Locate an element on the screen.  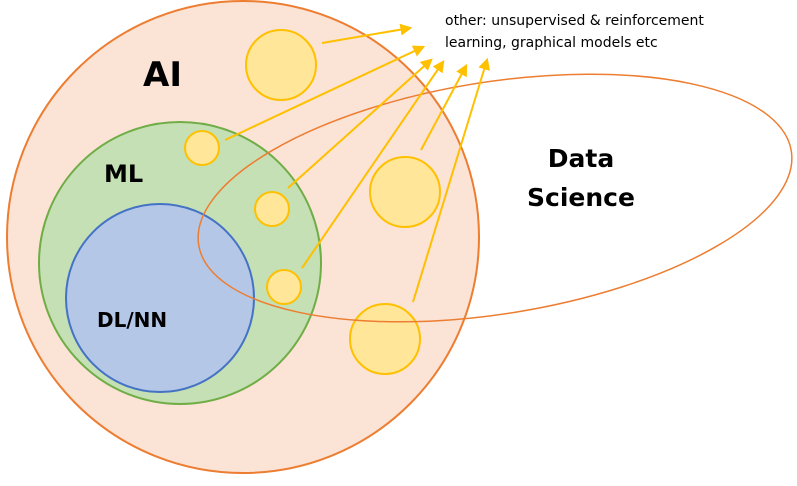
arrow-from-ml-top is located at coordinates (325, 93).